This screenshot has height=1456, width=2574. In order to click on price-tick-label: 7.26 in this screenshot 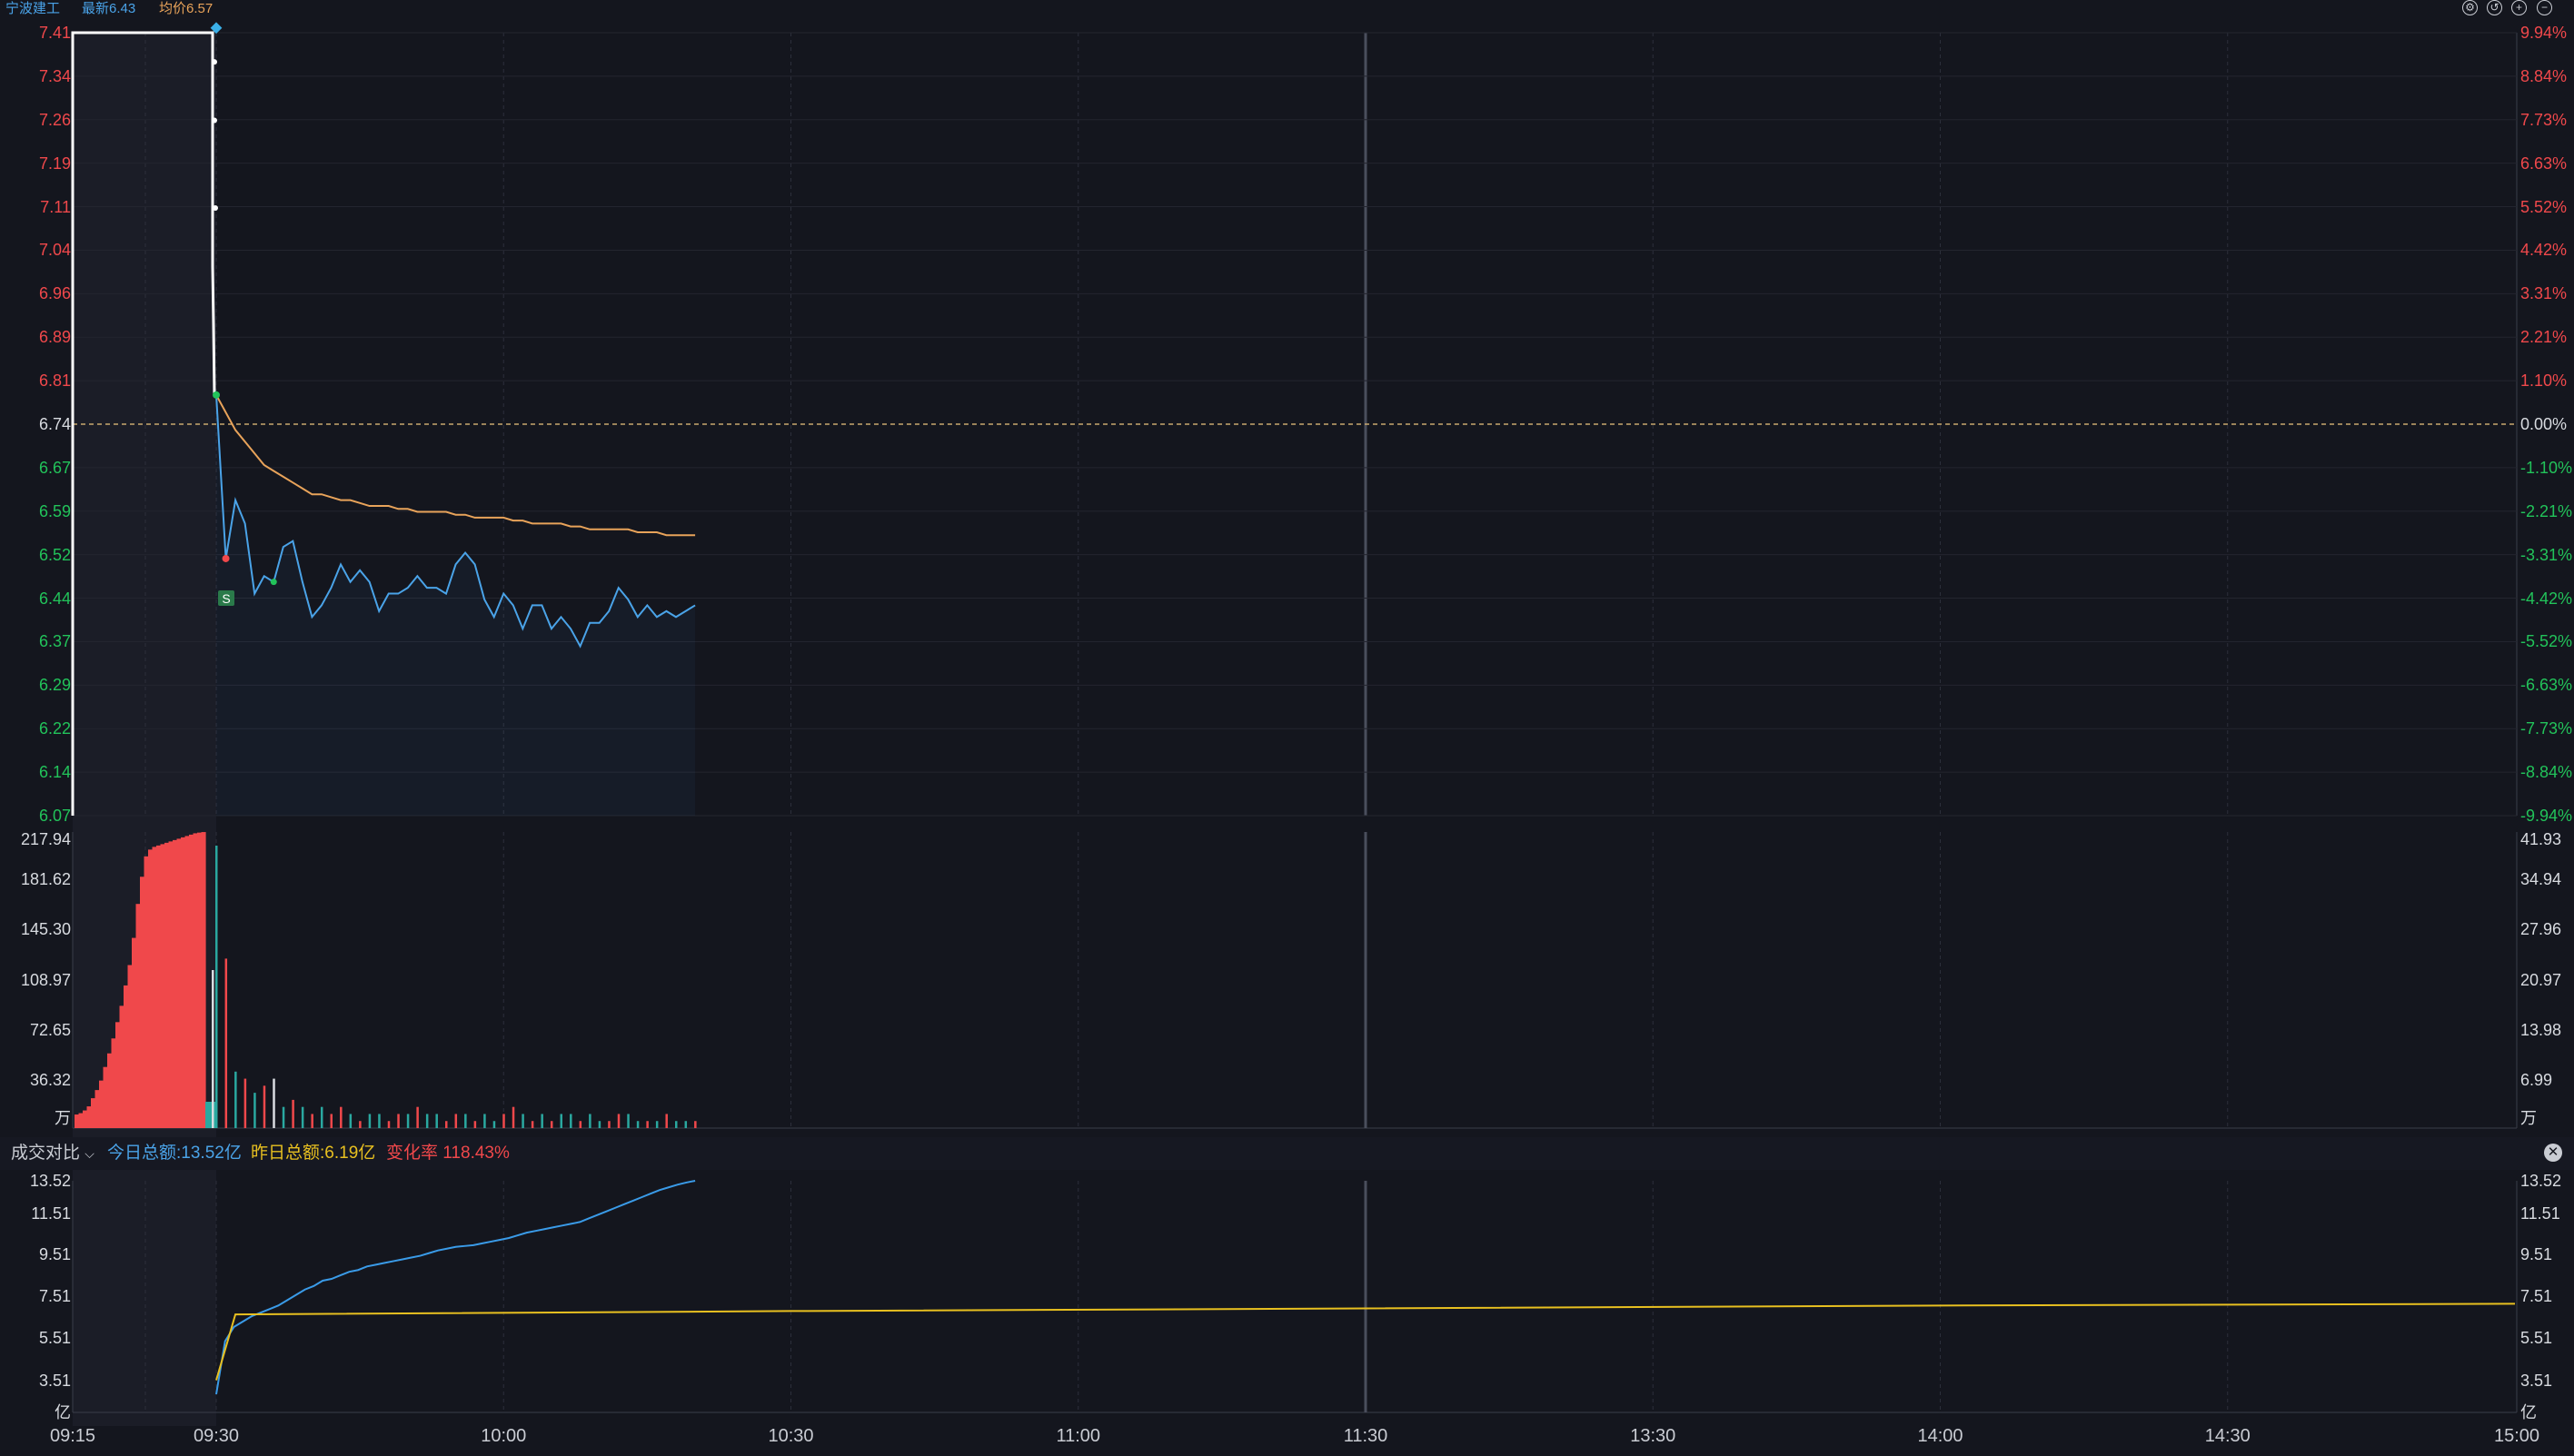, I will do `click(54, 120)`.